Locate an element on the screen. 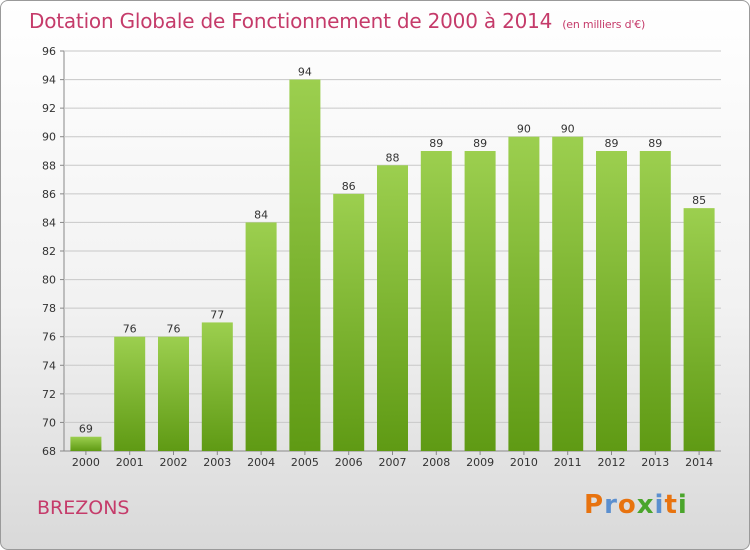 This screenshot has width=750, height=550. bar-2006 is located at coordinates (349, 322).